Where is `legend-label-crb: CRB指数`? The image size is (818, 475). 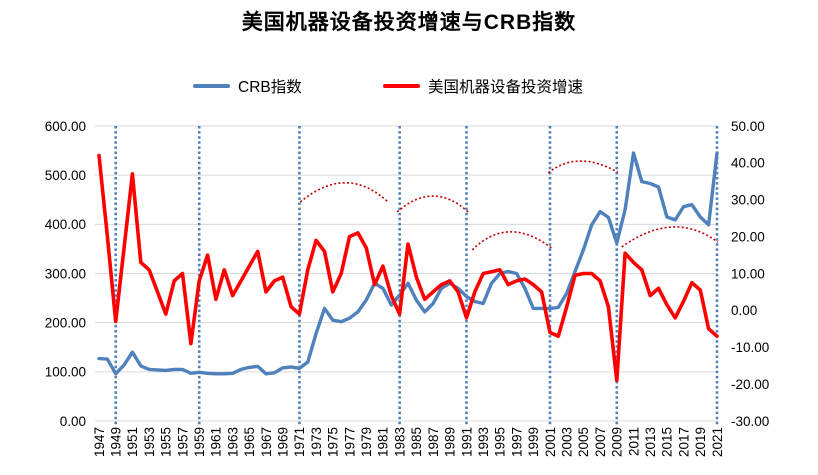
legend-label-crb: CRB指数 is located at coordinates (270, 87).